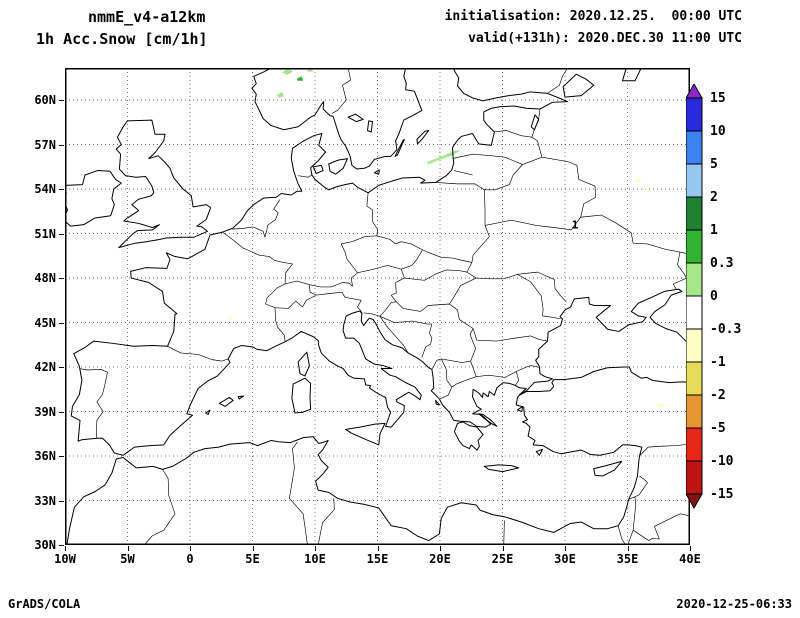 The image size is (800, 618). What do you see at coordinates (565, 559) in the screenshot?
I see `lon-tick-label: 30E` at bounding box center [565, 559].